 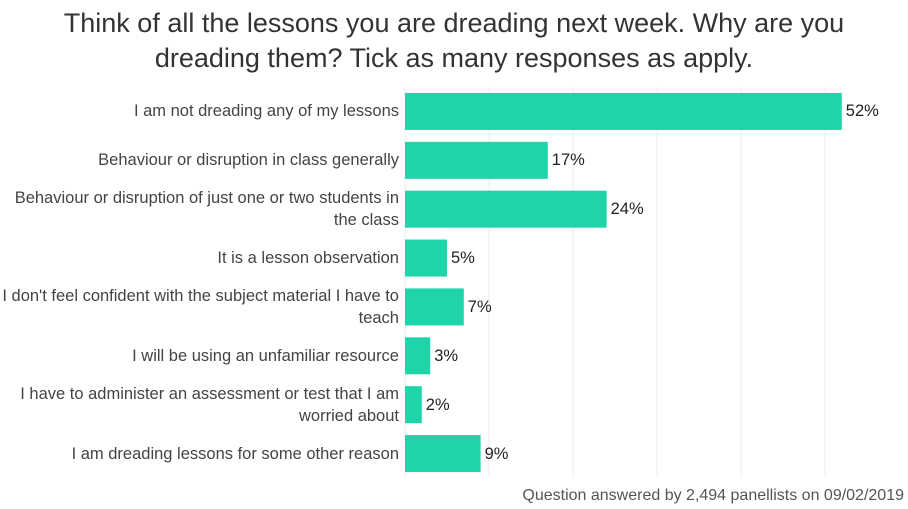 What do you see at coordinates (496, 453) in the screenshot?
I see `value-label: 9%` at bounding box center [496, 453].